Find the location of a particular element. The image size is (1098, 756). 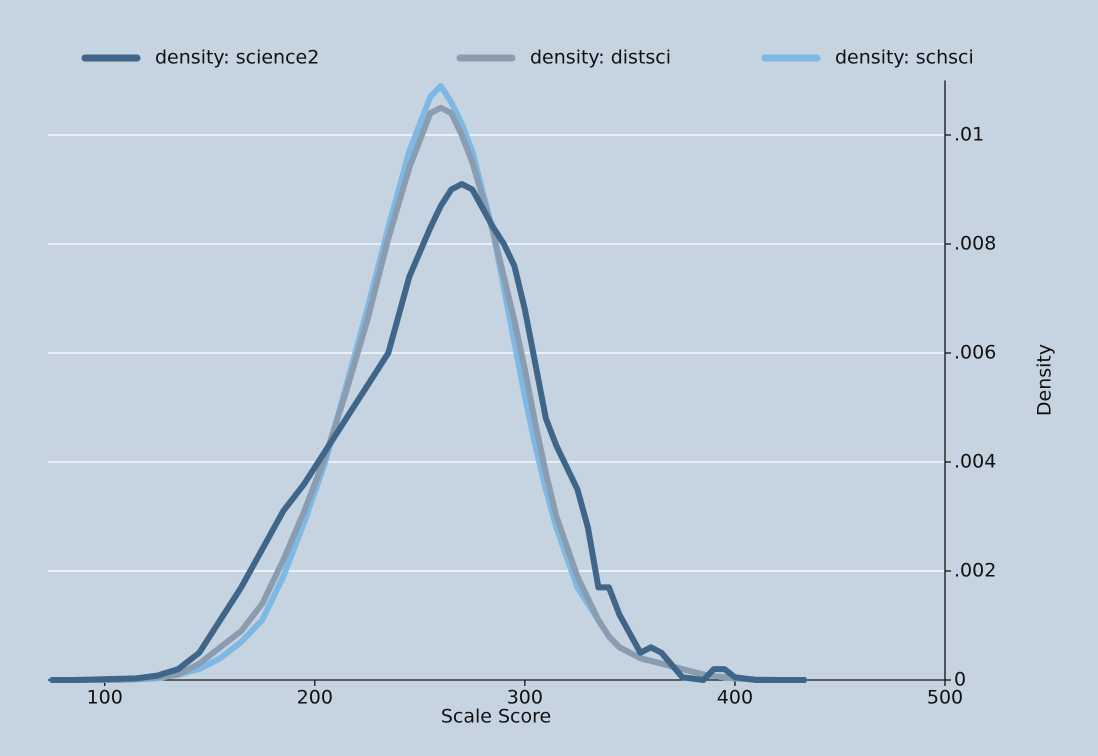

x-tick-label: 400 is located at coordinates (735, 698).